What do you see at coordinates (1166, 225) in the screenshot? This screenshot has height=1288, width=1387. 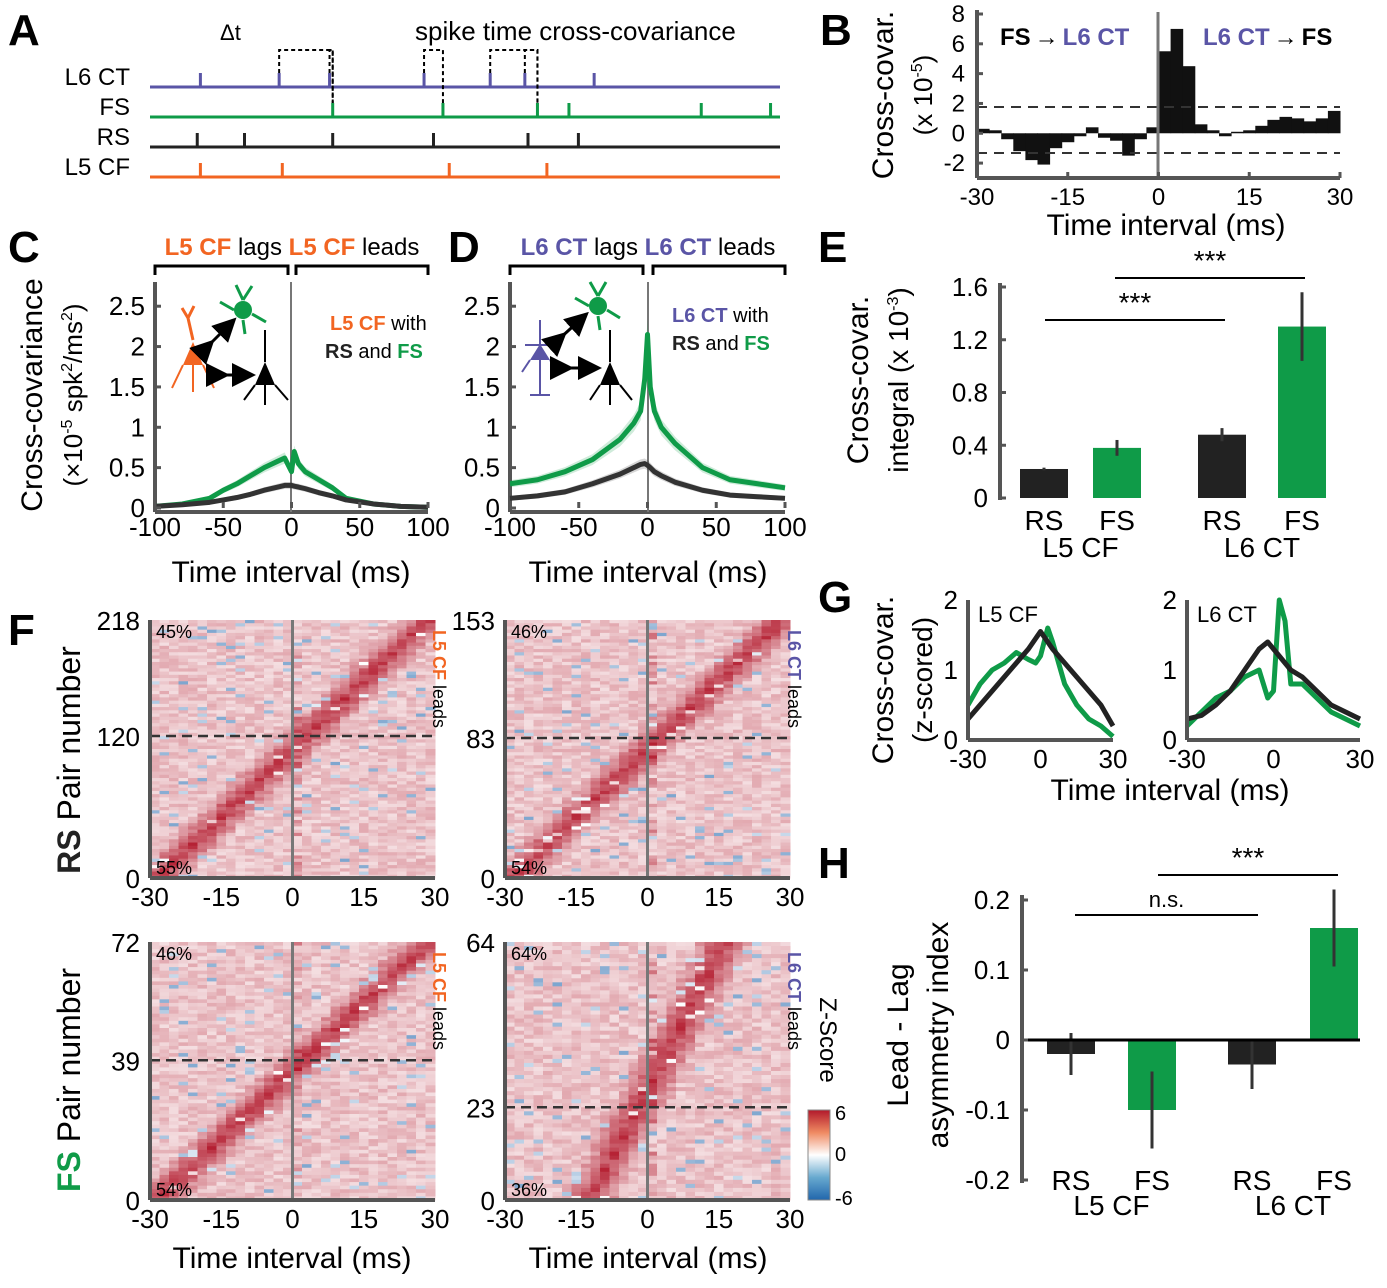 I see `panel-b-xlabel: Time interval (ms)` at bounding box center [1166, 225].